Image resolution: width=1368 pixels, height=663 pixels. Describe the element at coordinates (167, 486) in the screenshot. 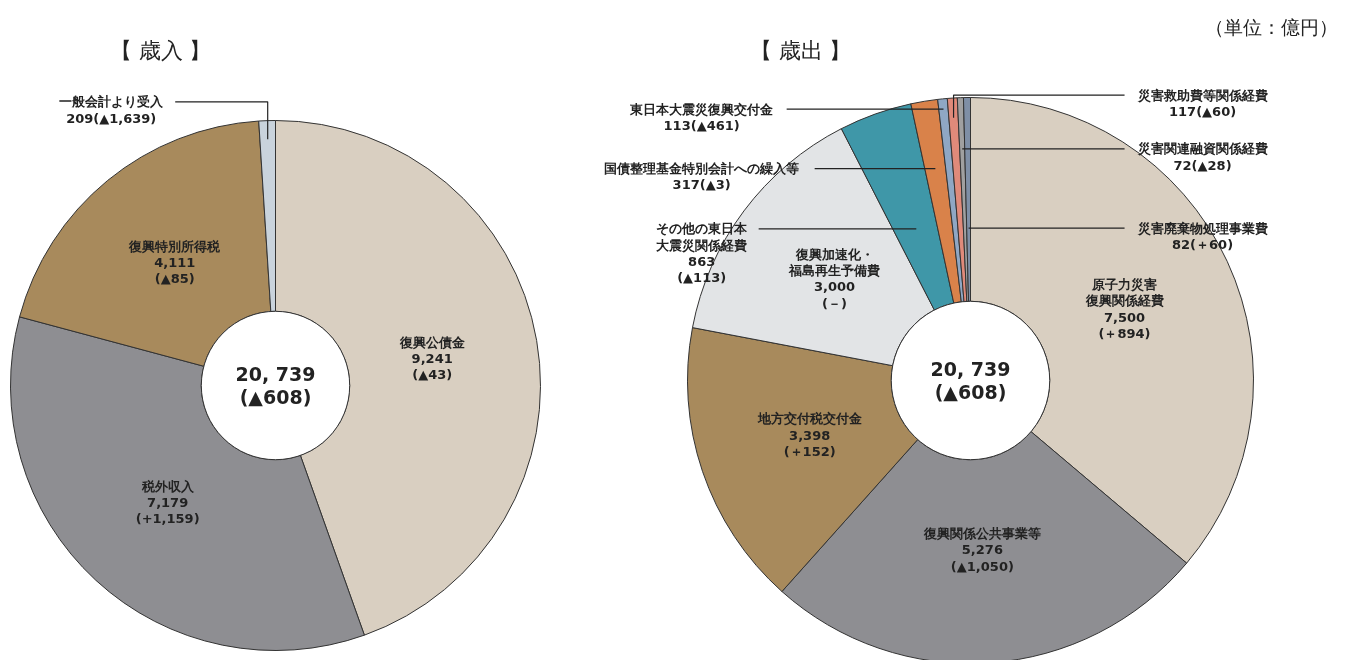

I see `slice-label: 税外収入` at that location.